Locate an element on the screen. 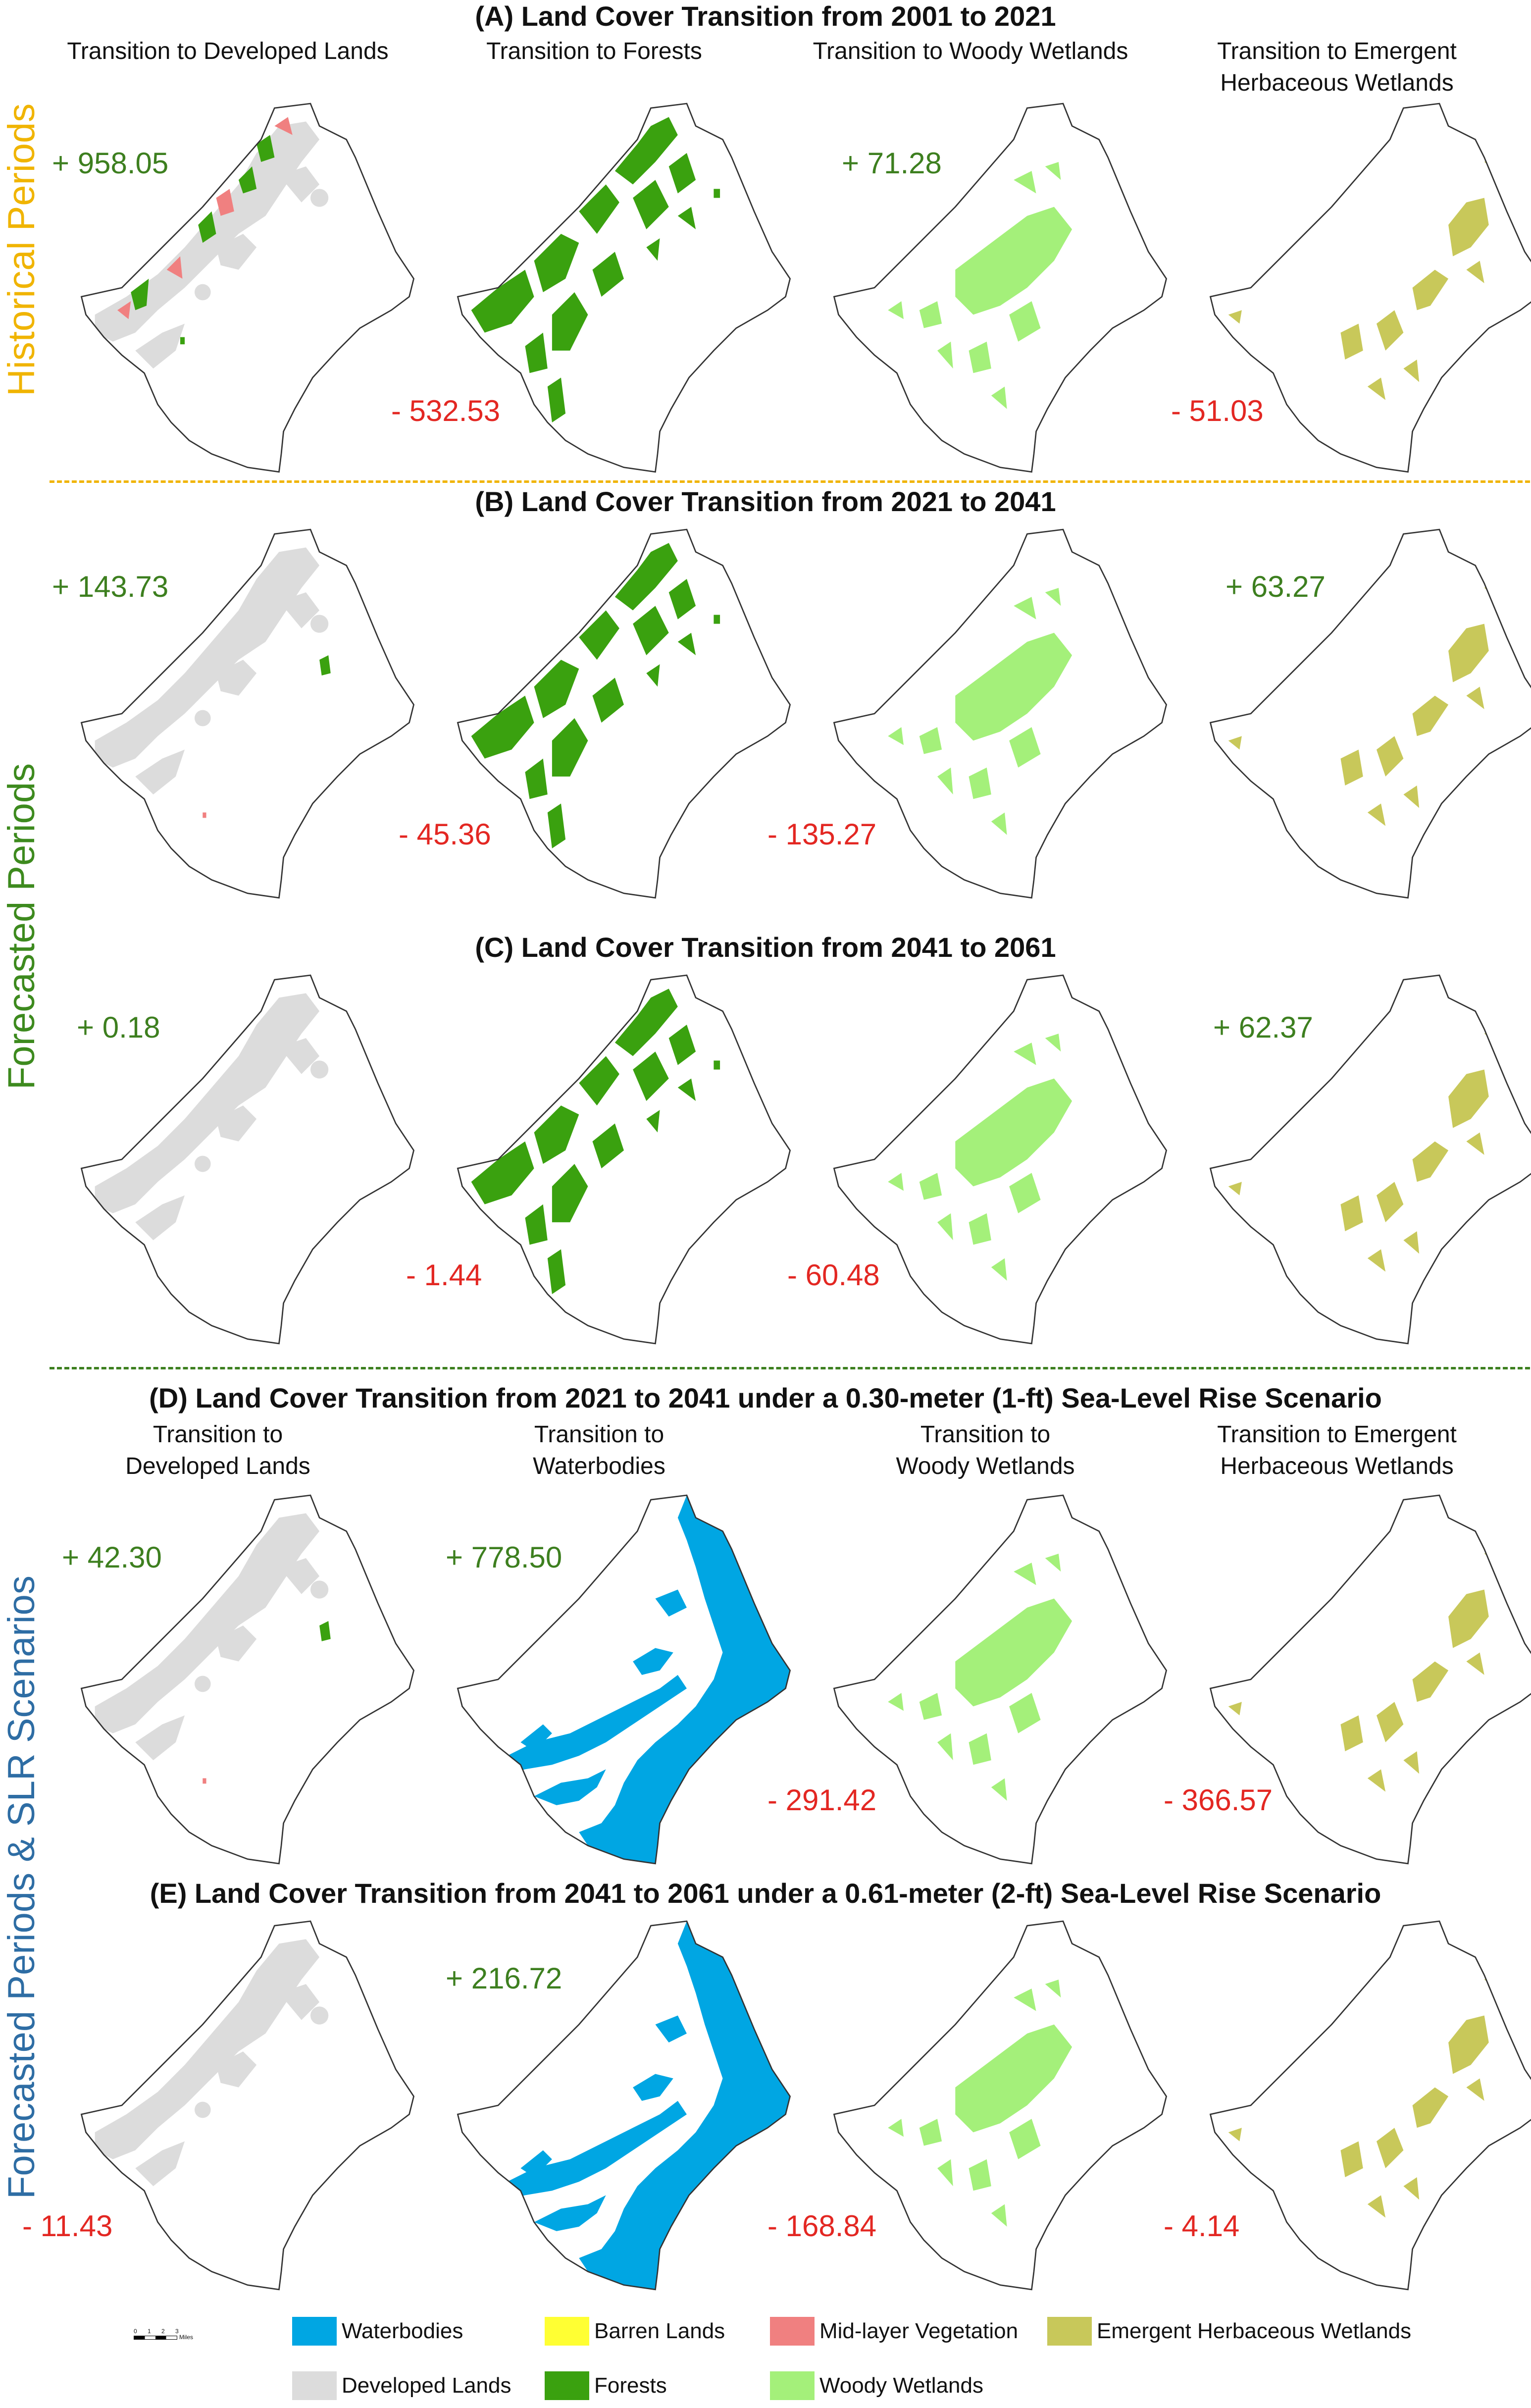 The image size is (1531, 2408). legend-label-emergent: Emergent Herbaceous Wetlands is located at coordinates (1254, 2331).